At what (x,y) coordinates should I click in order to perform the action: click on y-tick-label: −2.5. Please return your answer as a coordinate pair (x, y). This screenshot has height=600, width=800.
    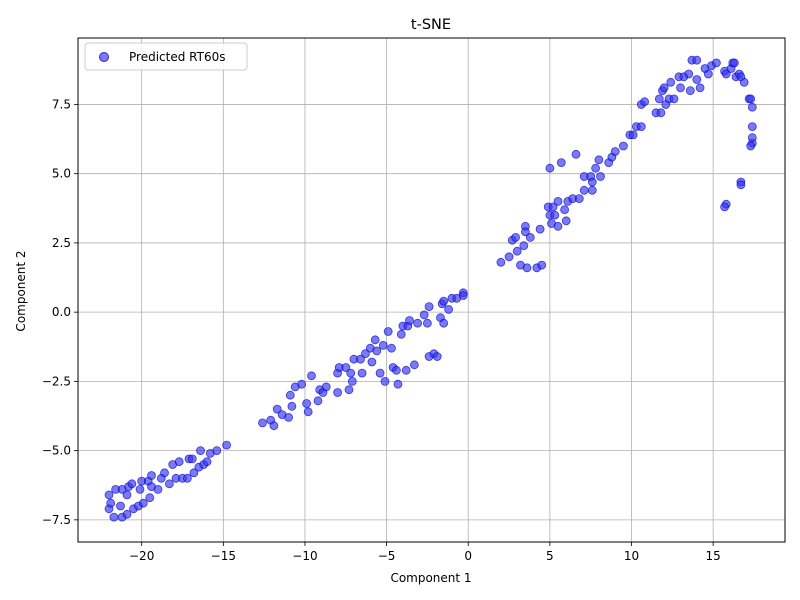
    Looking at the image, I should click on (56, 381).